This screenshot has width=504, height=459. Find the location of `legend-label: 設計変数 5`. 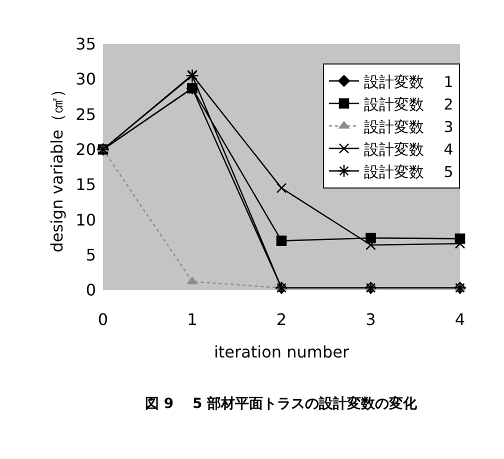

legend-label: 設計変数 5 is located at coordinates (409, 171).